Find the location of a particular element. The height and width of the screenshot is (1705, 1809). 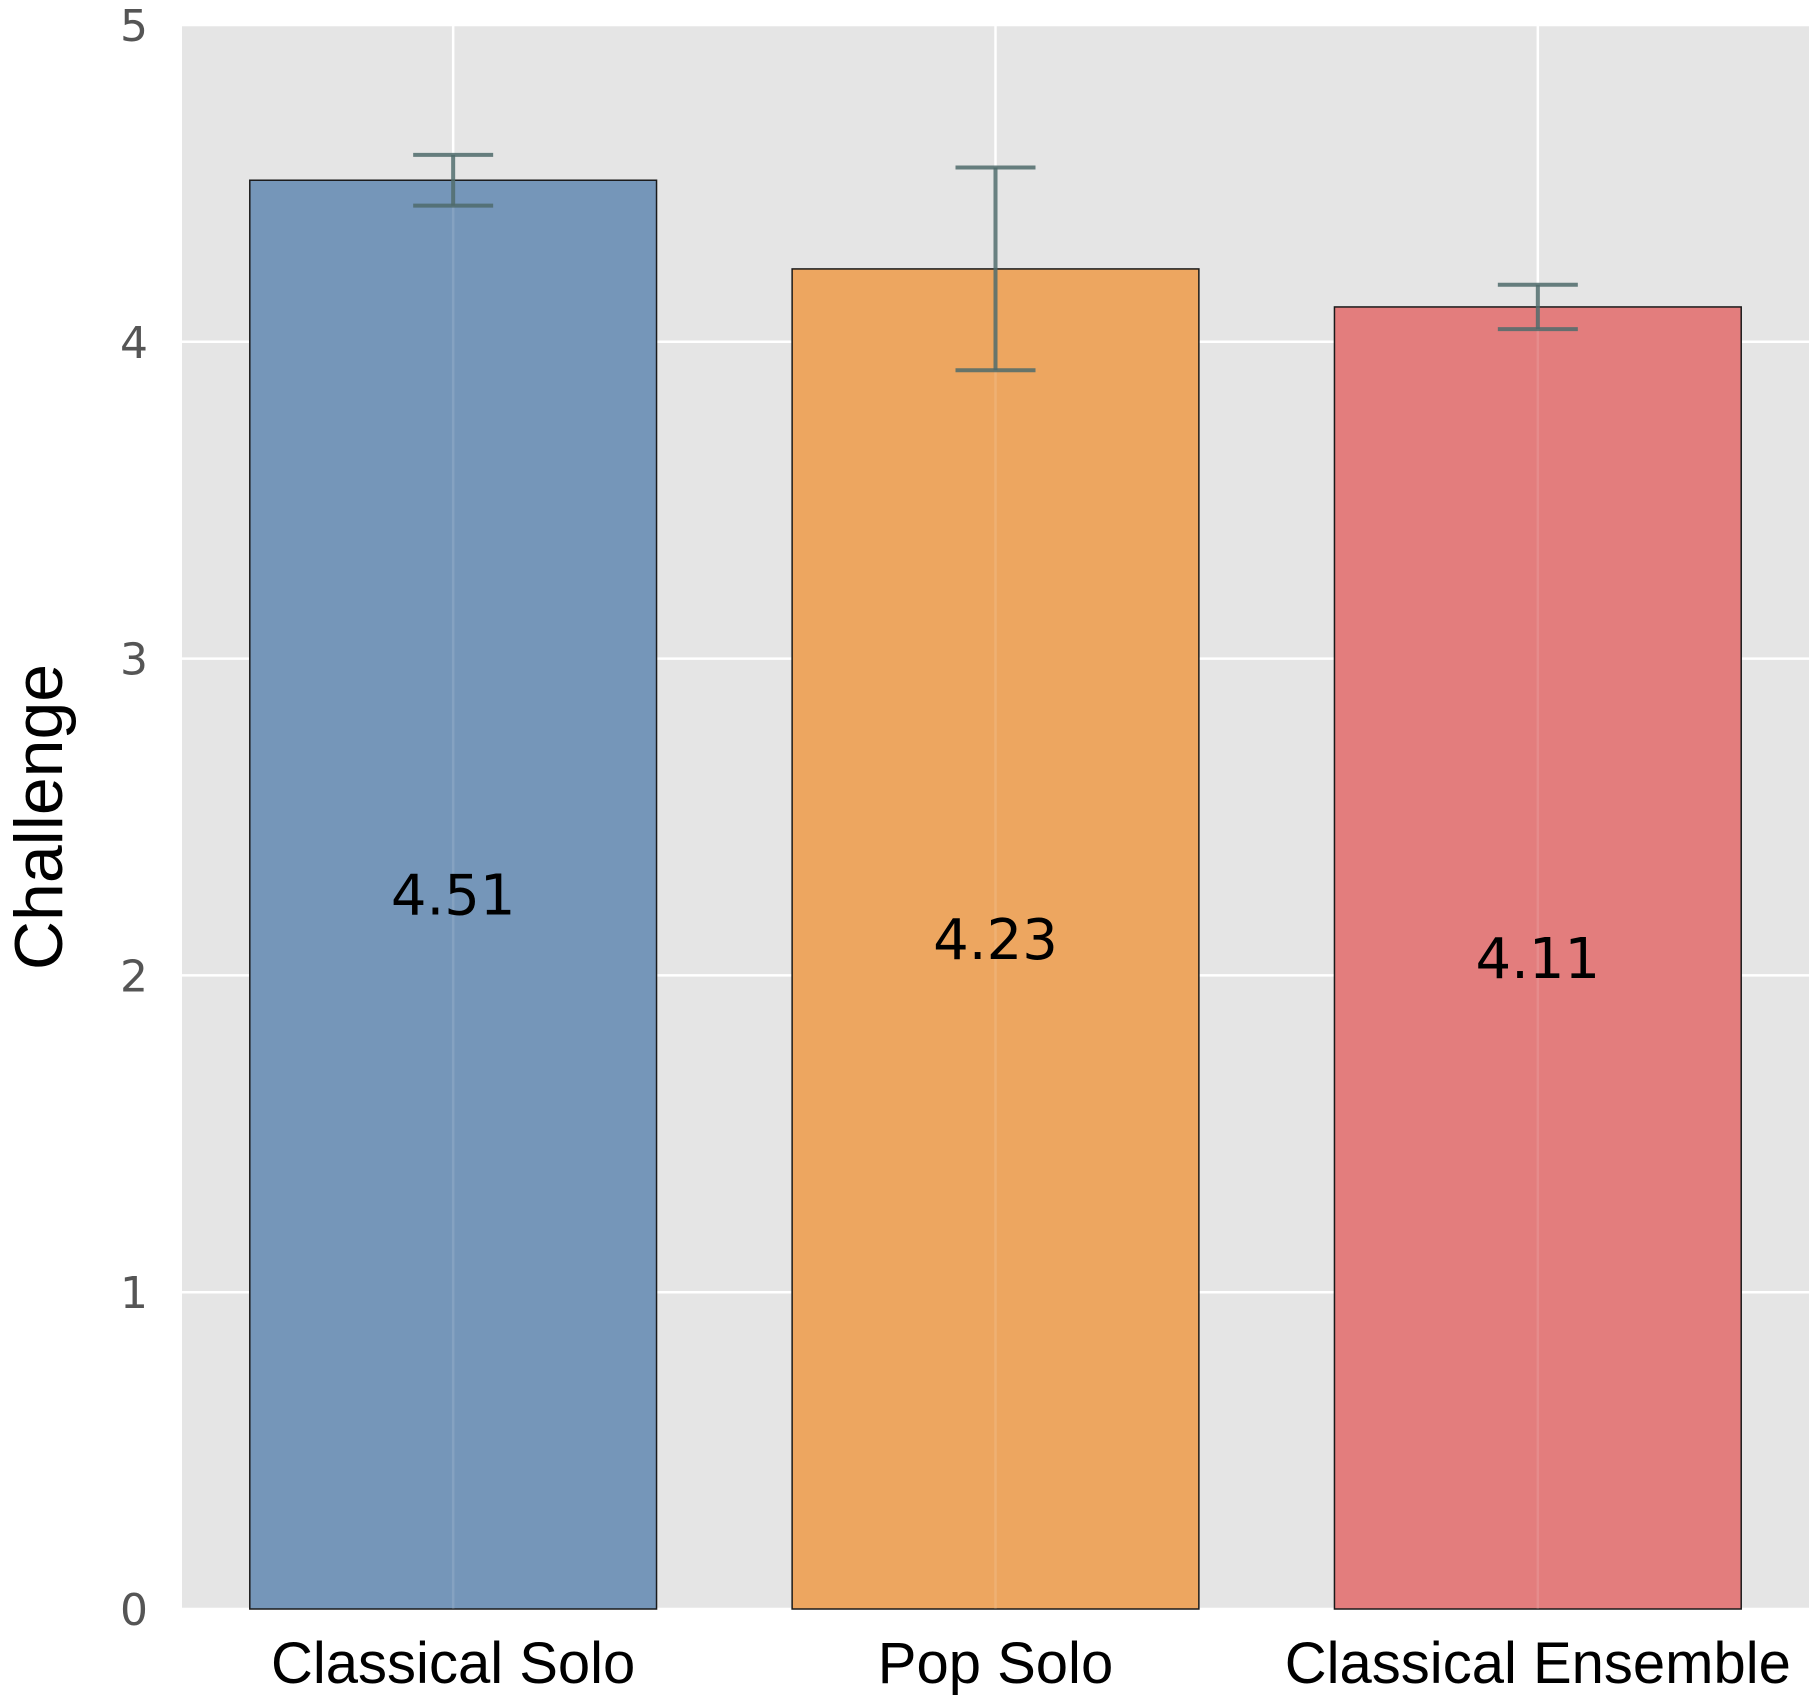

y-tick-label: 4 is located at coordinates (134, 343).